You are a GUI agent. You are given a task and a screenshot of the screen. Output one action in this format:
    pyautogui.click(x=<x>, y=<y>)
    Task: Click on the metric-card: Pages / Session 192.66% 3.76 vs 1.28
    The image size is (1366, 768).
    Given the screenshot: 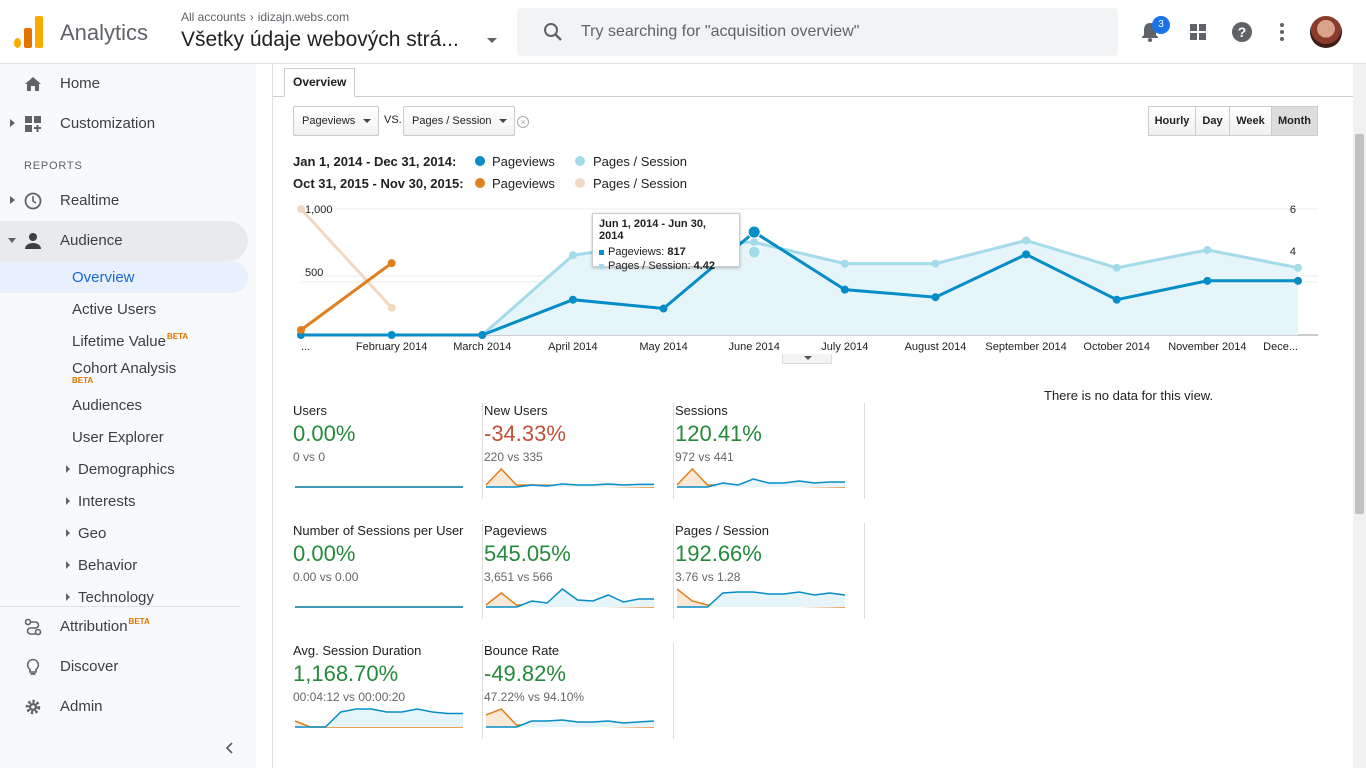 What is the action you would take?
    pyautogui.click(x=770, y=571)
    